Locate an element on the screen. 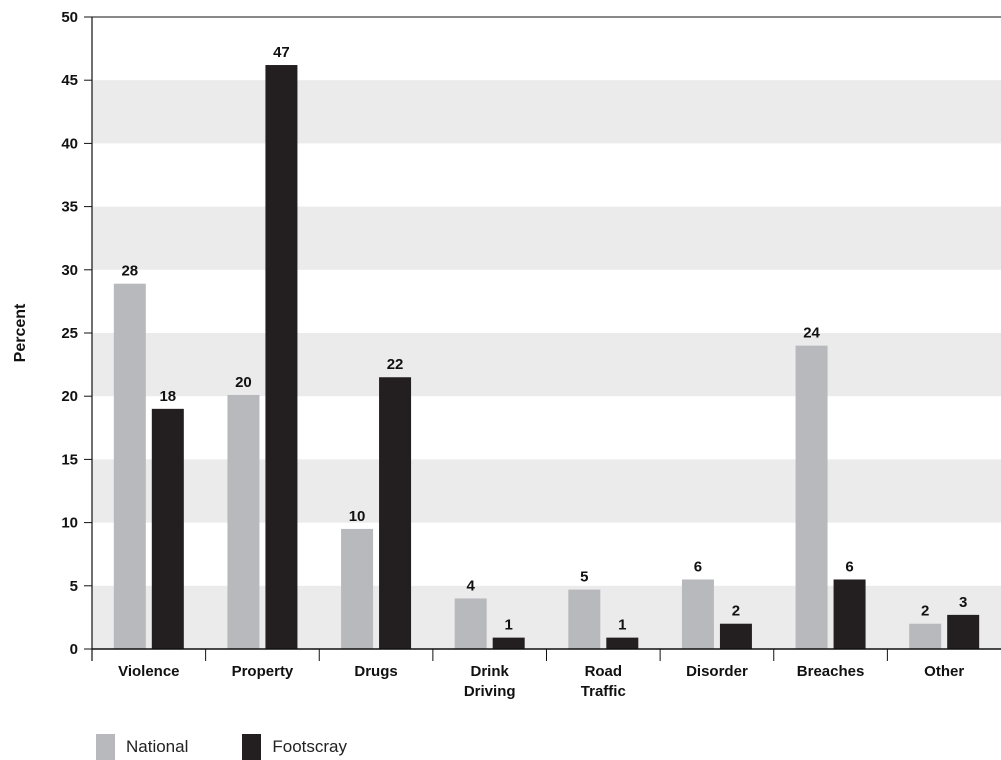  y-tick-label: 20 is located at coordinates (69, 396).